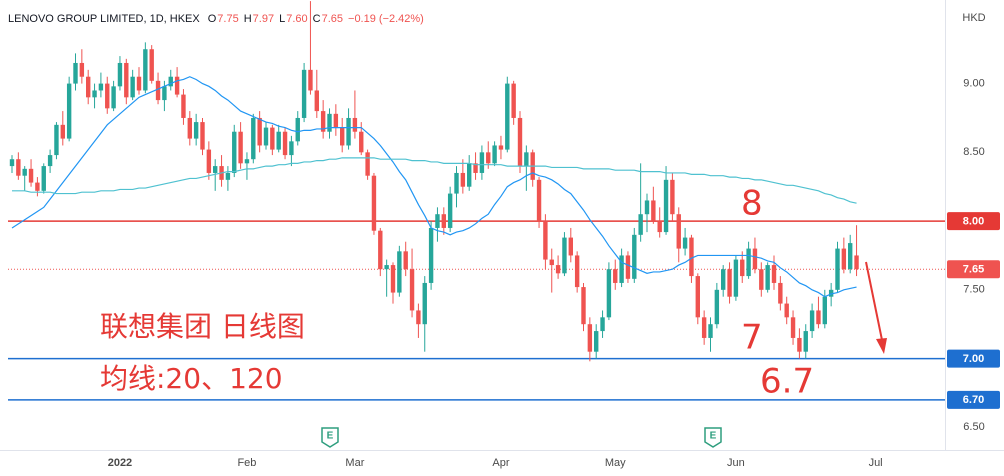  I want to click on price-badge-label: 8.00, so click(973, 221).